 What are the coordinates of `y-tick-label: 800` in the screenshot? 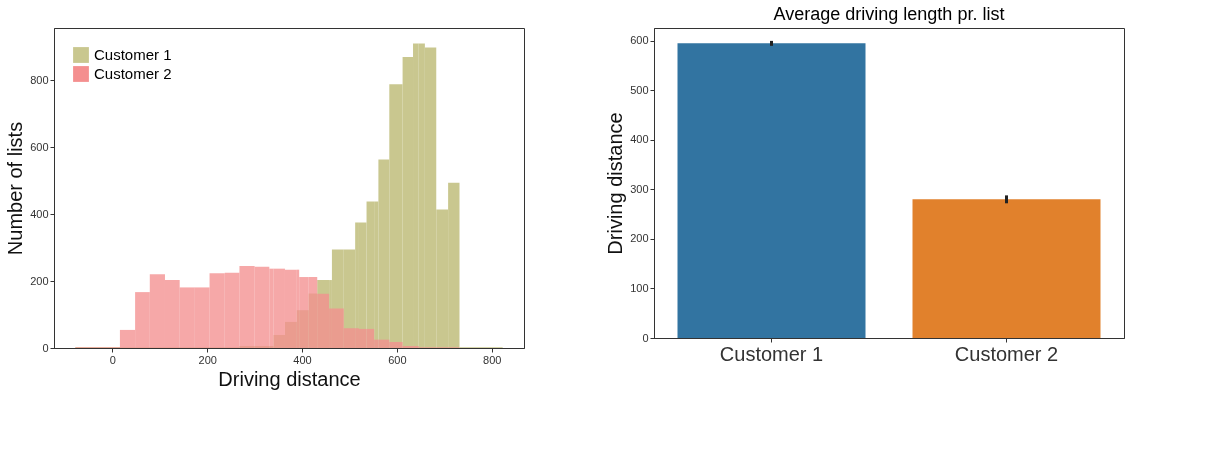 It's located at (39, 79).